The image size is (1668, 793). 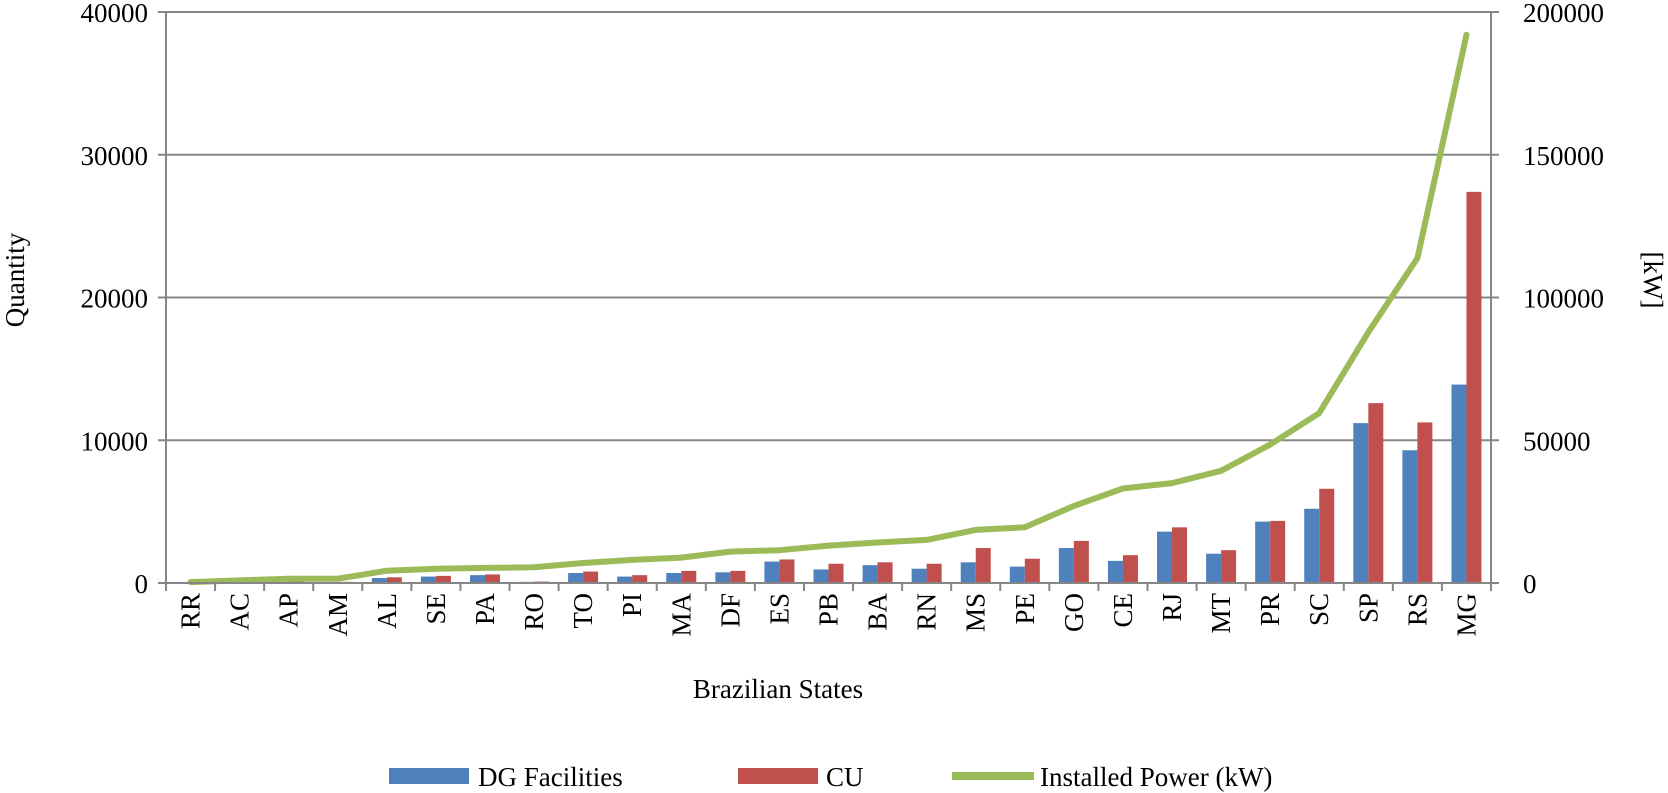 I want to click on x-tick-label-mt: MT, so click(x=1221, y=612).